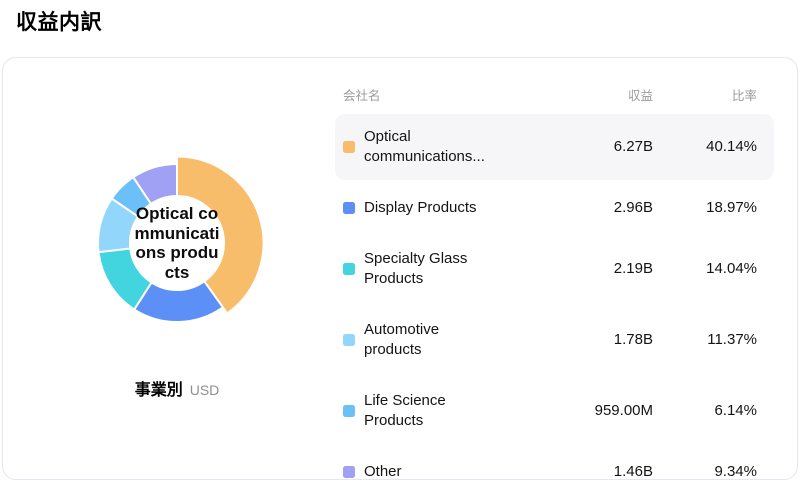 Image resolution: width=800 pixels, height=495 pixels. What do you see at coordinates (405, 410) in the screenshot?
I see `series-label: Life Science Products` at bounding box center [405, 410].